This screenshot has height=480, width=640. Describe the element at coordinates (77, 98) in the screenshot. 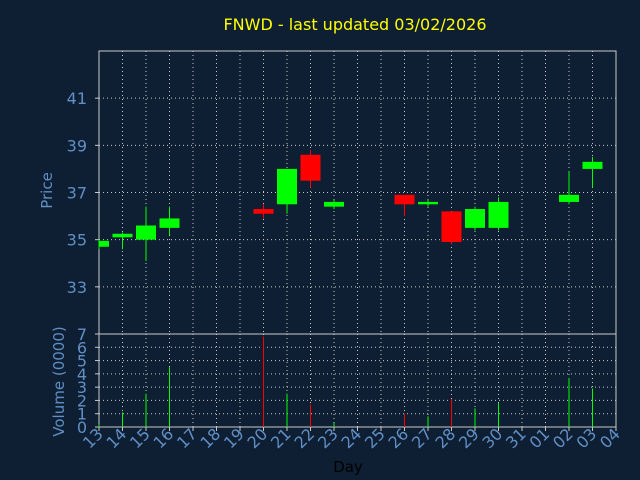

I see `price-tick-label: 41` at that location.